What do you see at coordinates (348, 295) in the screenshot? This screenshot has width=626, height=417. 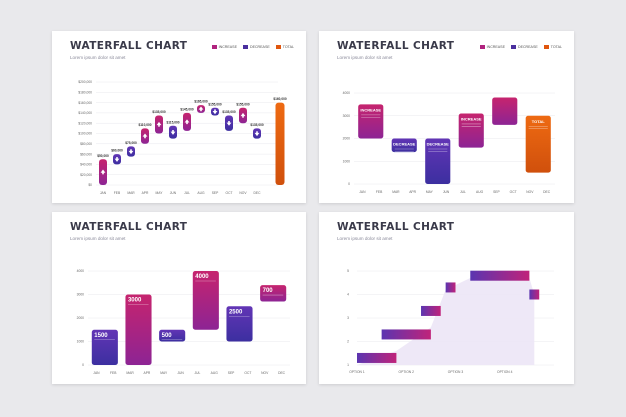 I see `y-tick-label: 4` at bounding box center [348, 295].